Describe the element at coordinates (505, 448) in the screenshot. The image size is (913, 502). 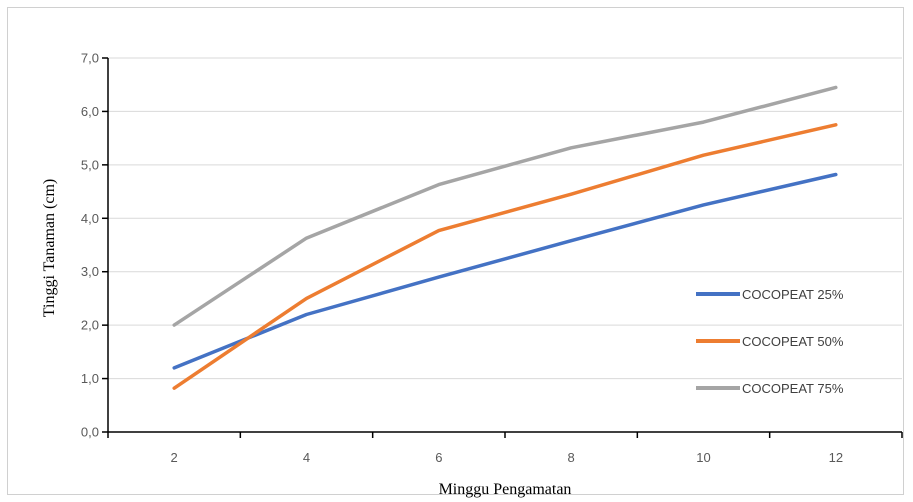
I see `x-ticks: 2 4 6 8 10 12` at that location.